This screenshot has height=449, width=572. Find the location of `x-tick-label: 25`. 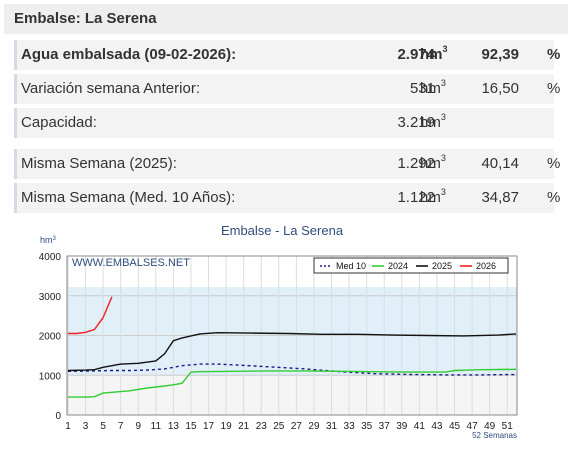

x-tick-label: 25 is located at coordinates (279, 426).